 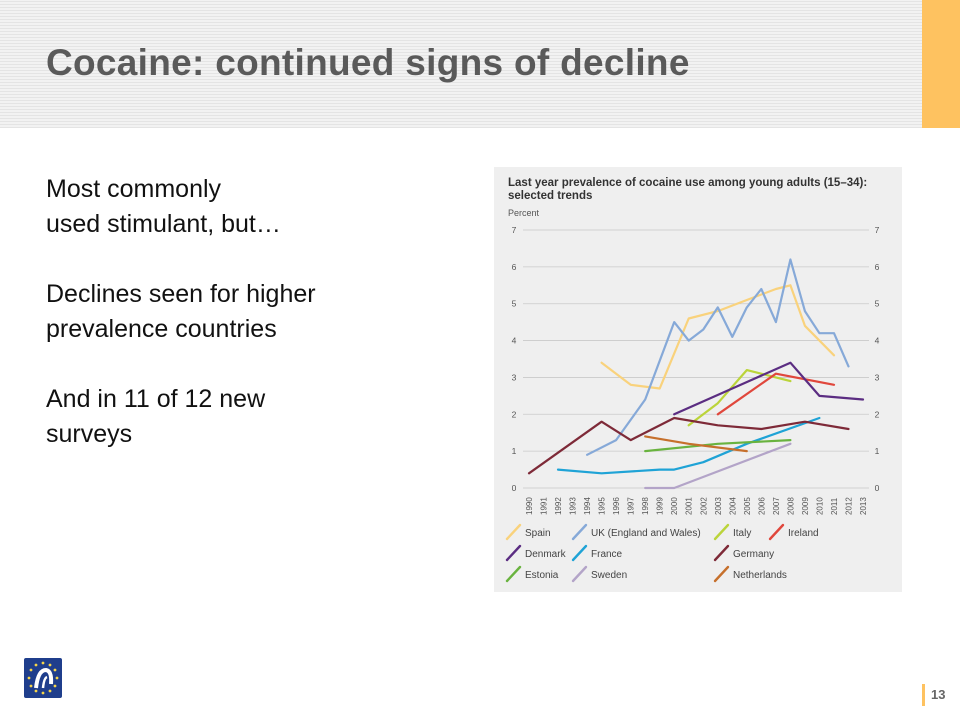 What do you see at coordinates (538, 533) in the screenshot?
I see `legend-label: Spain` at bounding box center [538, 533].